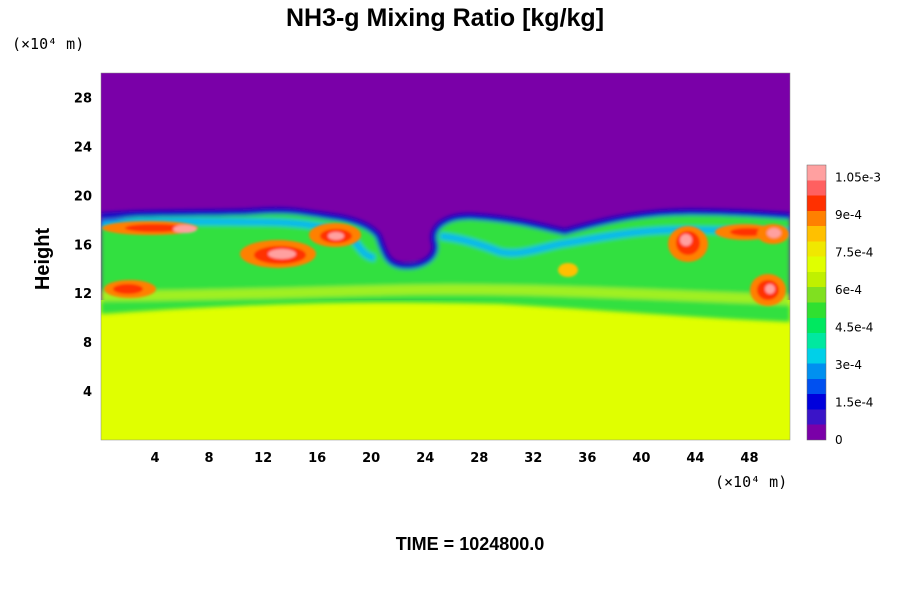 The width and height of the screenshot is (900, 600). What do you see at coordinates (470, 544) in the screenshot?
I see `time-label: TIME = 1024800.0` at bounding box center [470, 544].